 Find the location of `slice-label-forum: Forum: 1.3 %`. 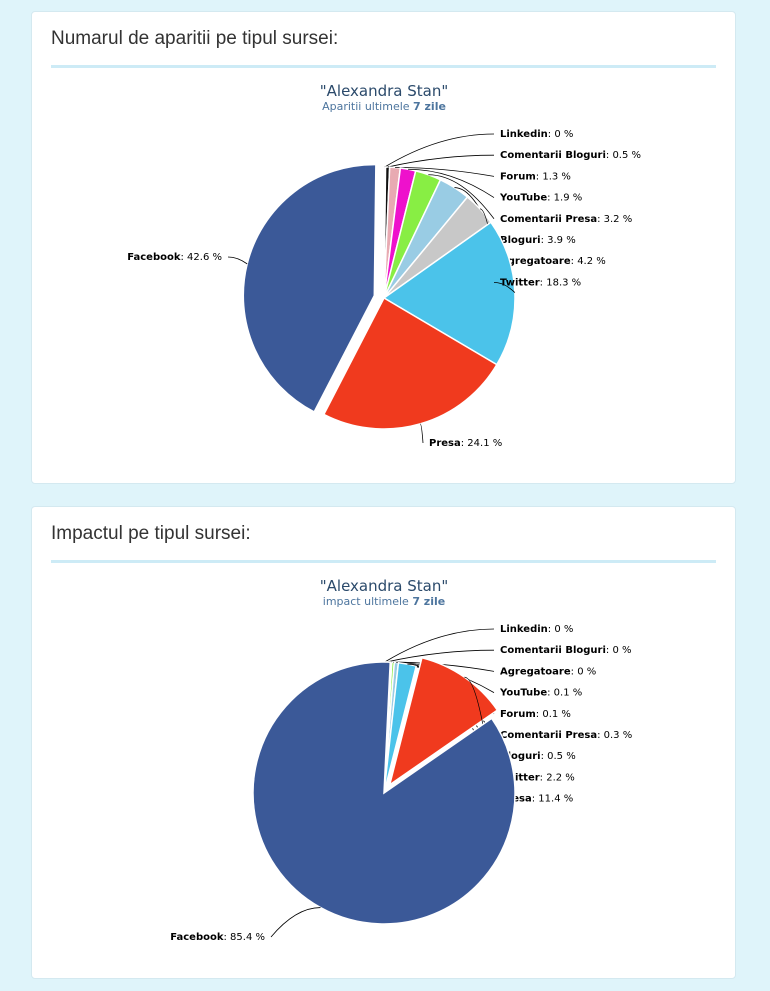

slice-label-forum: Forum: 1.3 % is located at coordinates (535, 176).